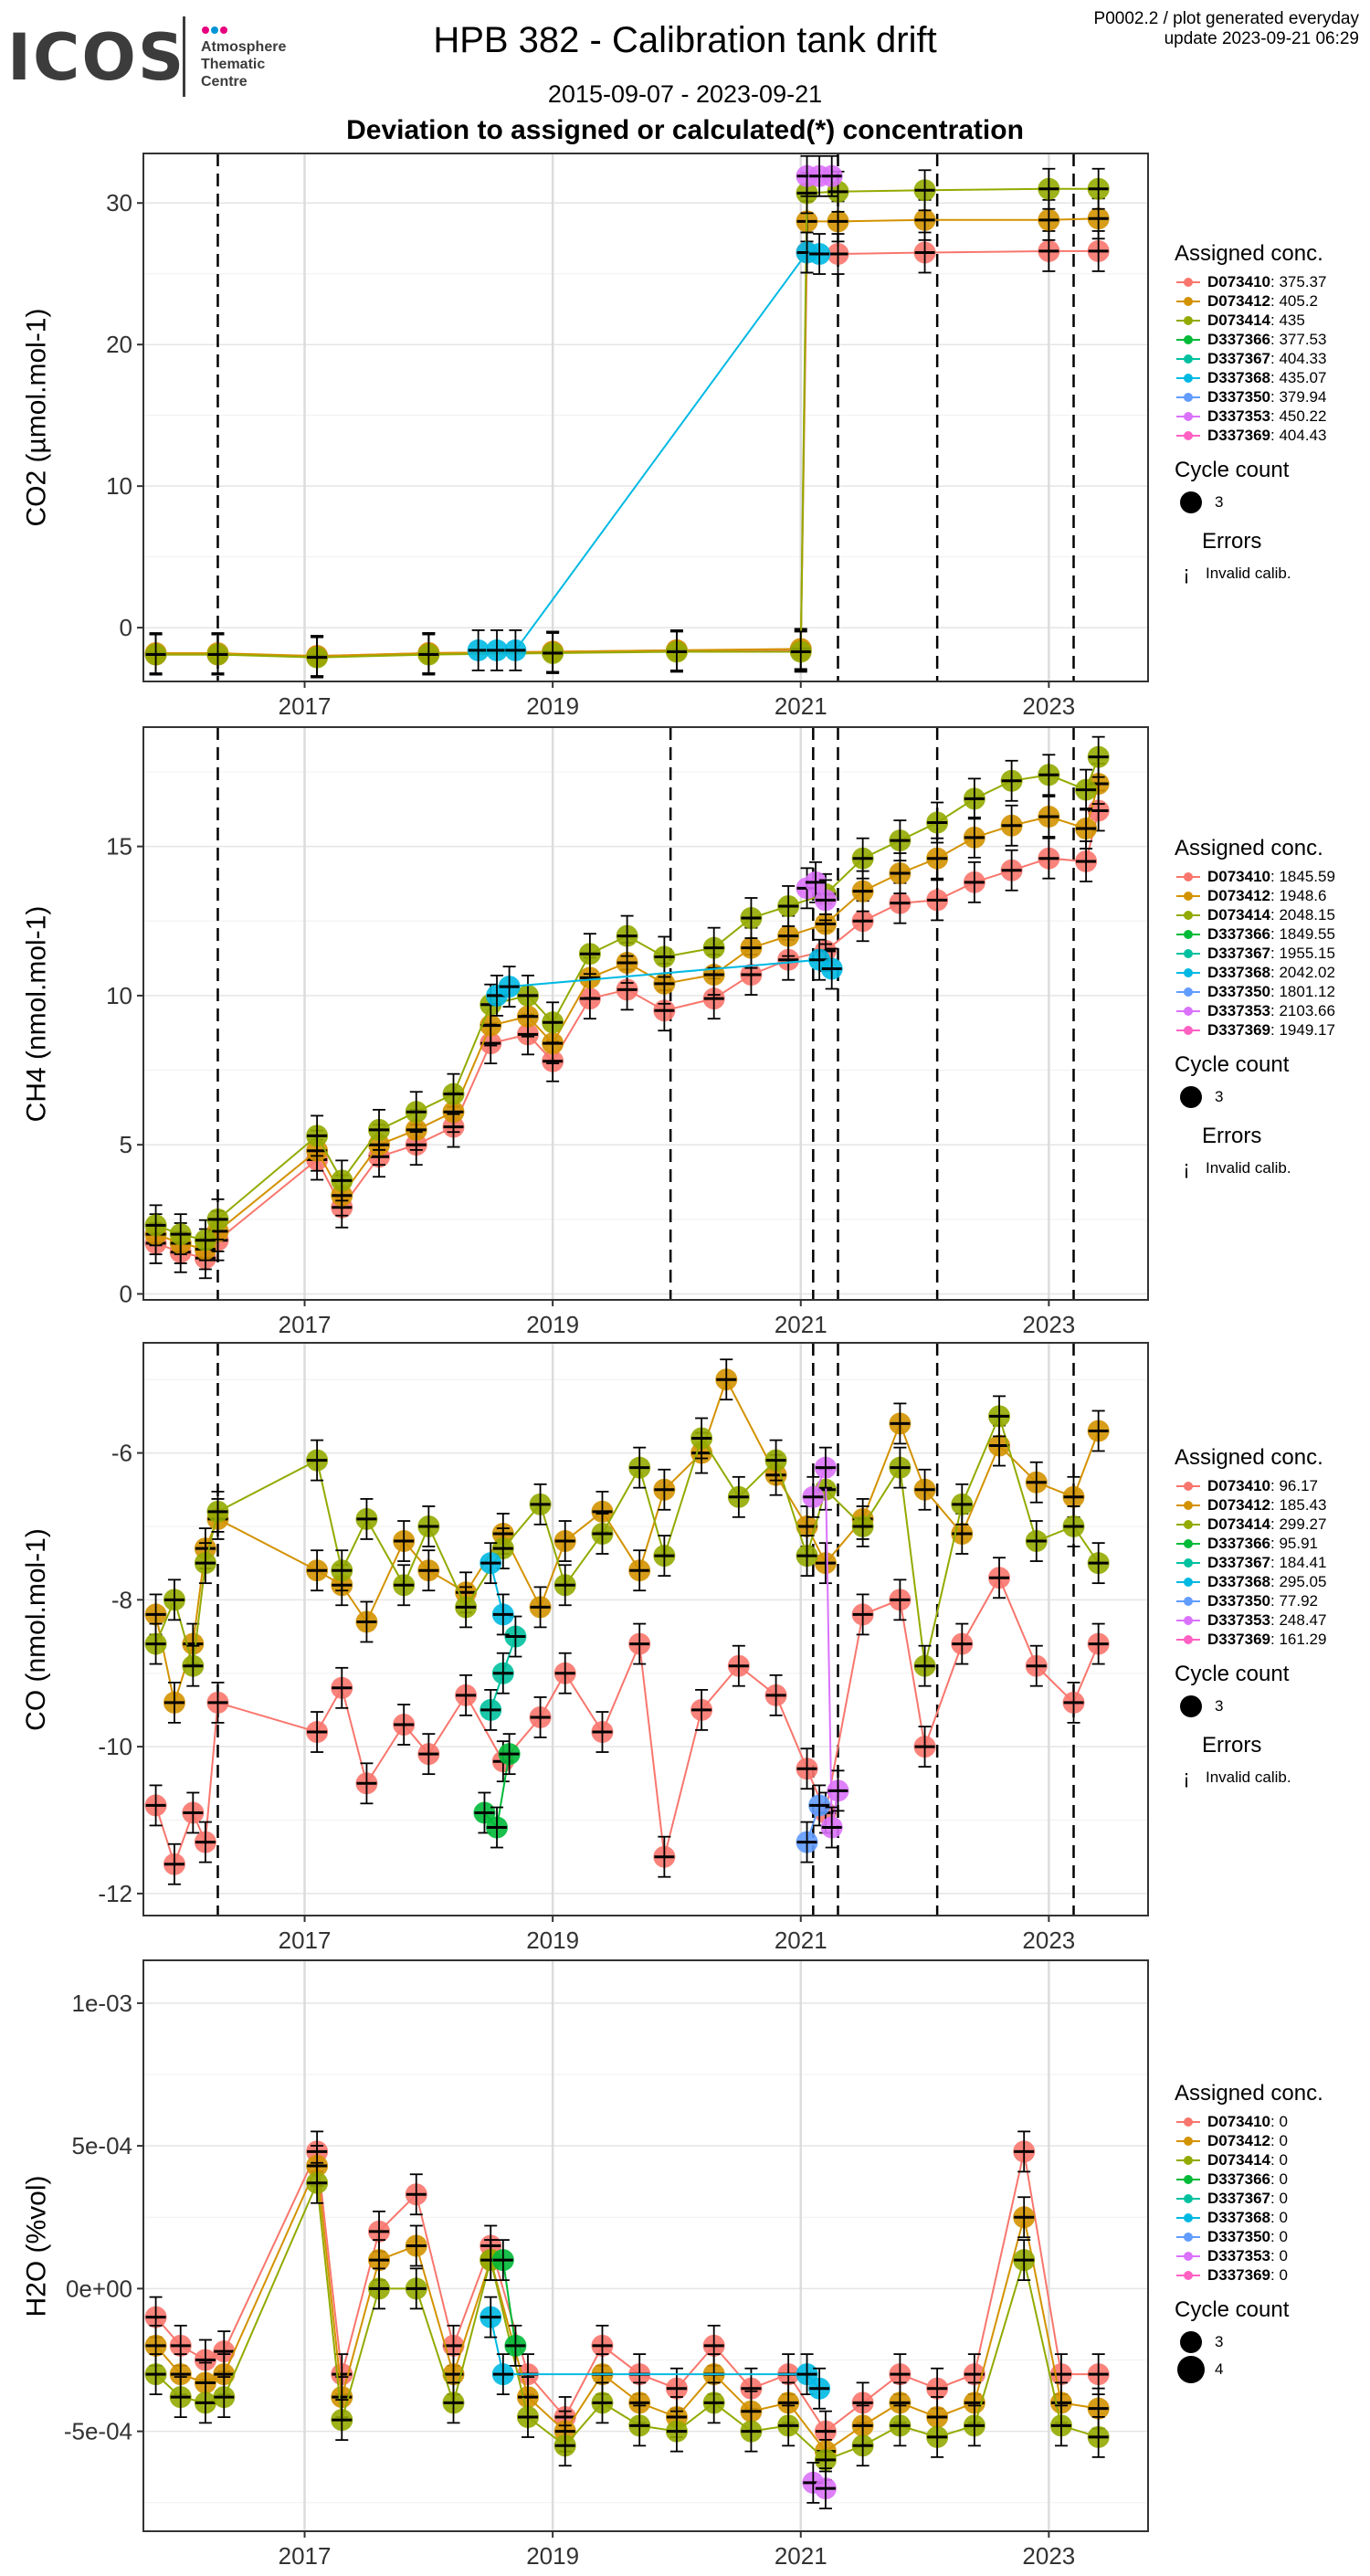 The image size is (1370, 2576). I want to click on legend-entry: D073414: 435, so click(1250, 320).